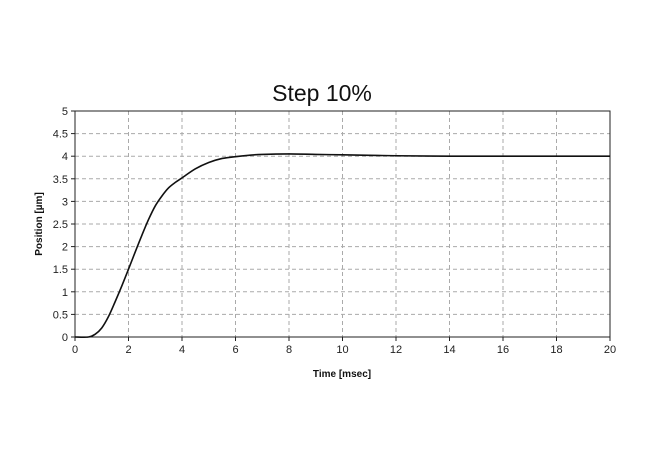 Image resolution: width=650 pixels, height=462 pixels. I want to click on chart-title: Step 10%, so click(322, 93).